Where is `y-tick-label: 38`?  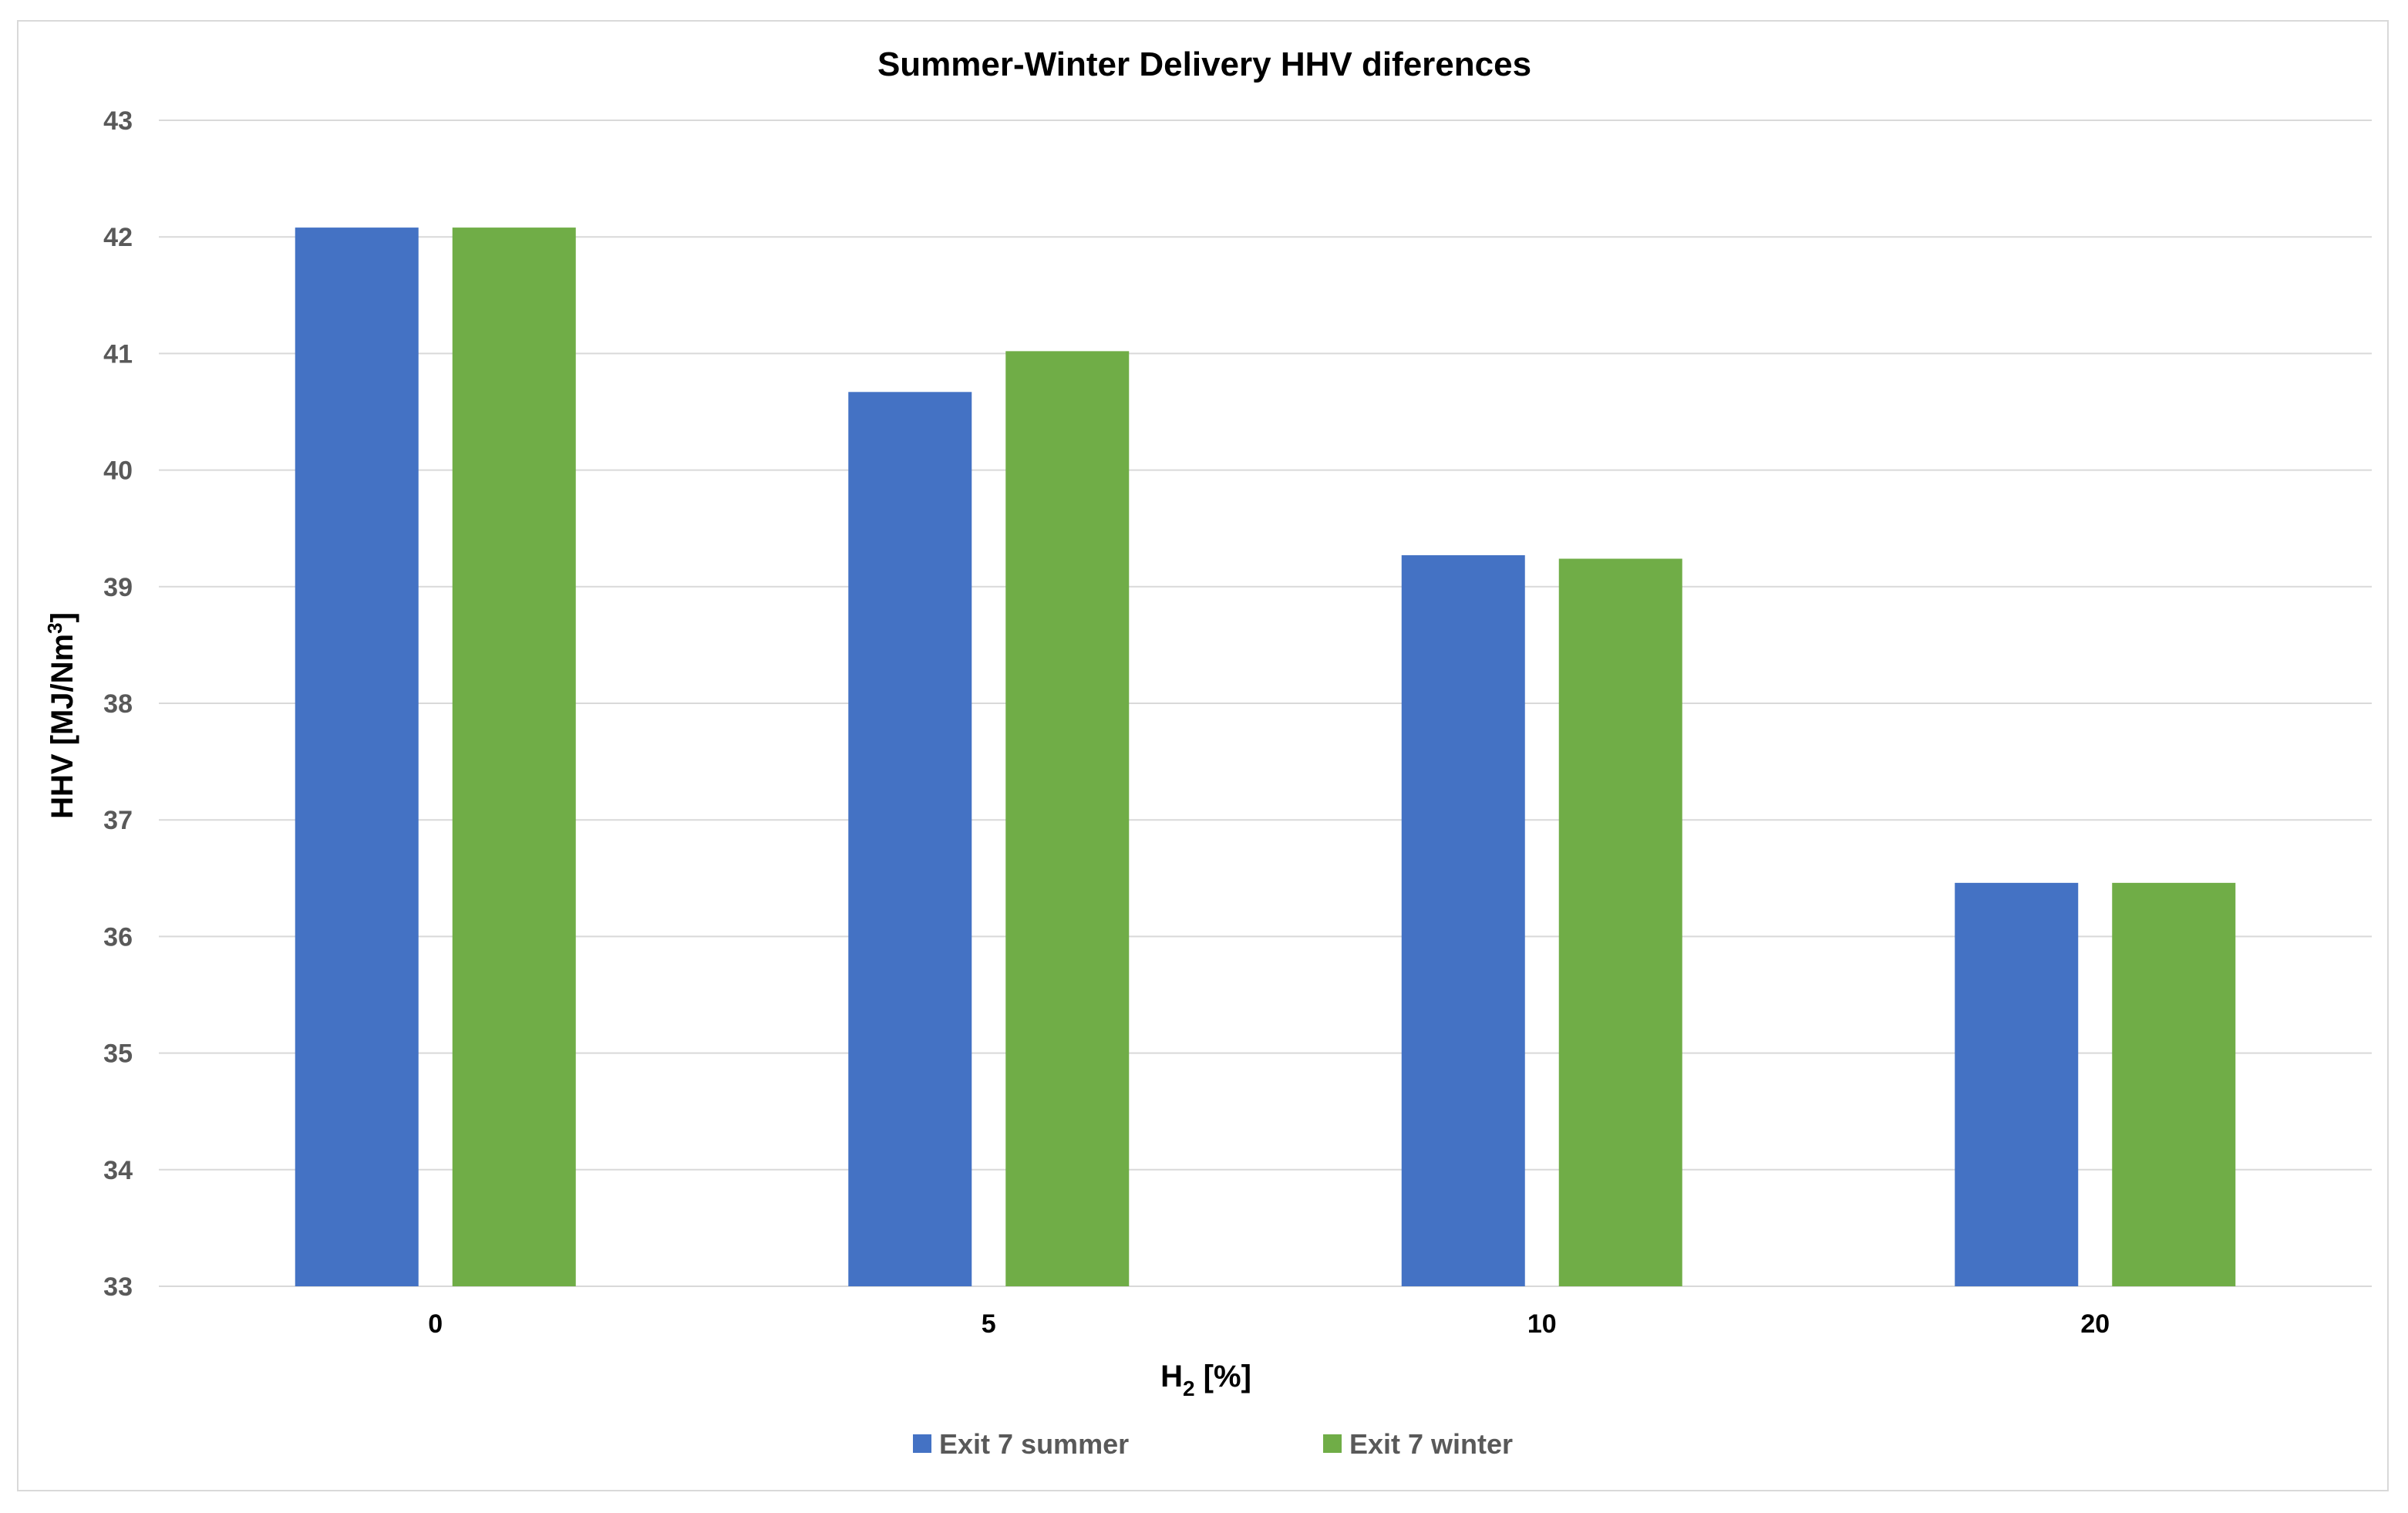 y-tick-label: 38 is located at coordinates (118, 704).